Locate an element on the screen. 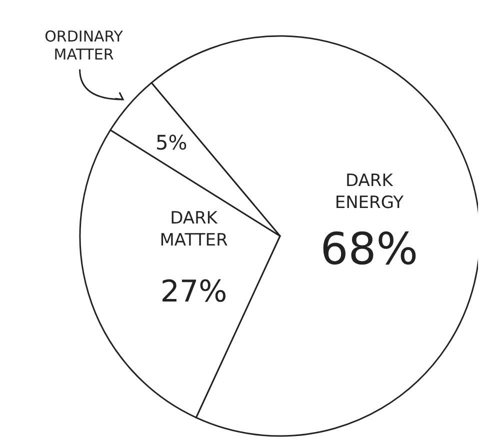  data-label: 5% is located at coordinates (171, 142).